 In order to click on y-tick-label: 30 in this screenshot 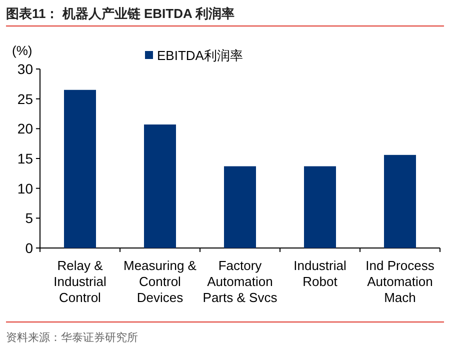, I will do `click(25, 69)`.